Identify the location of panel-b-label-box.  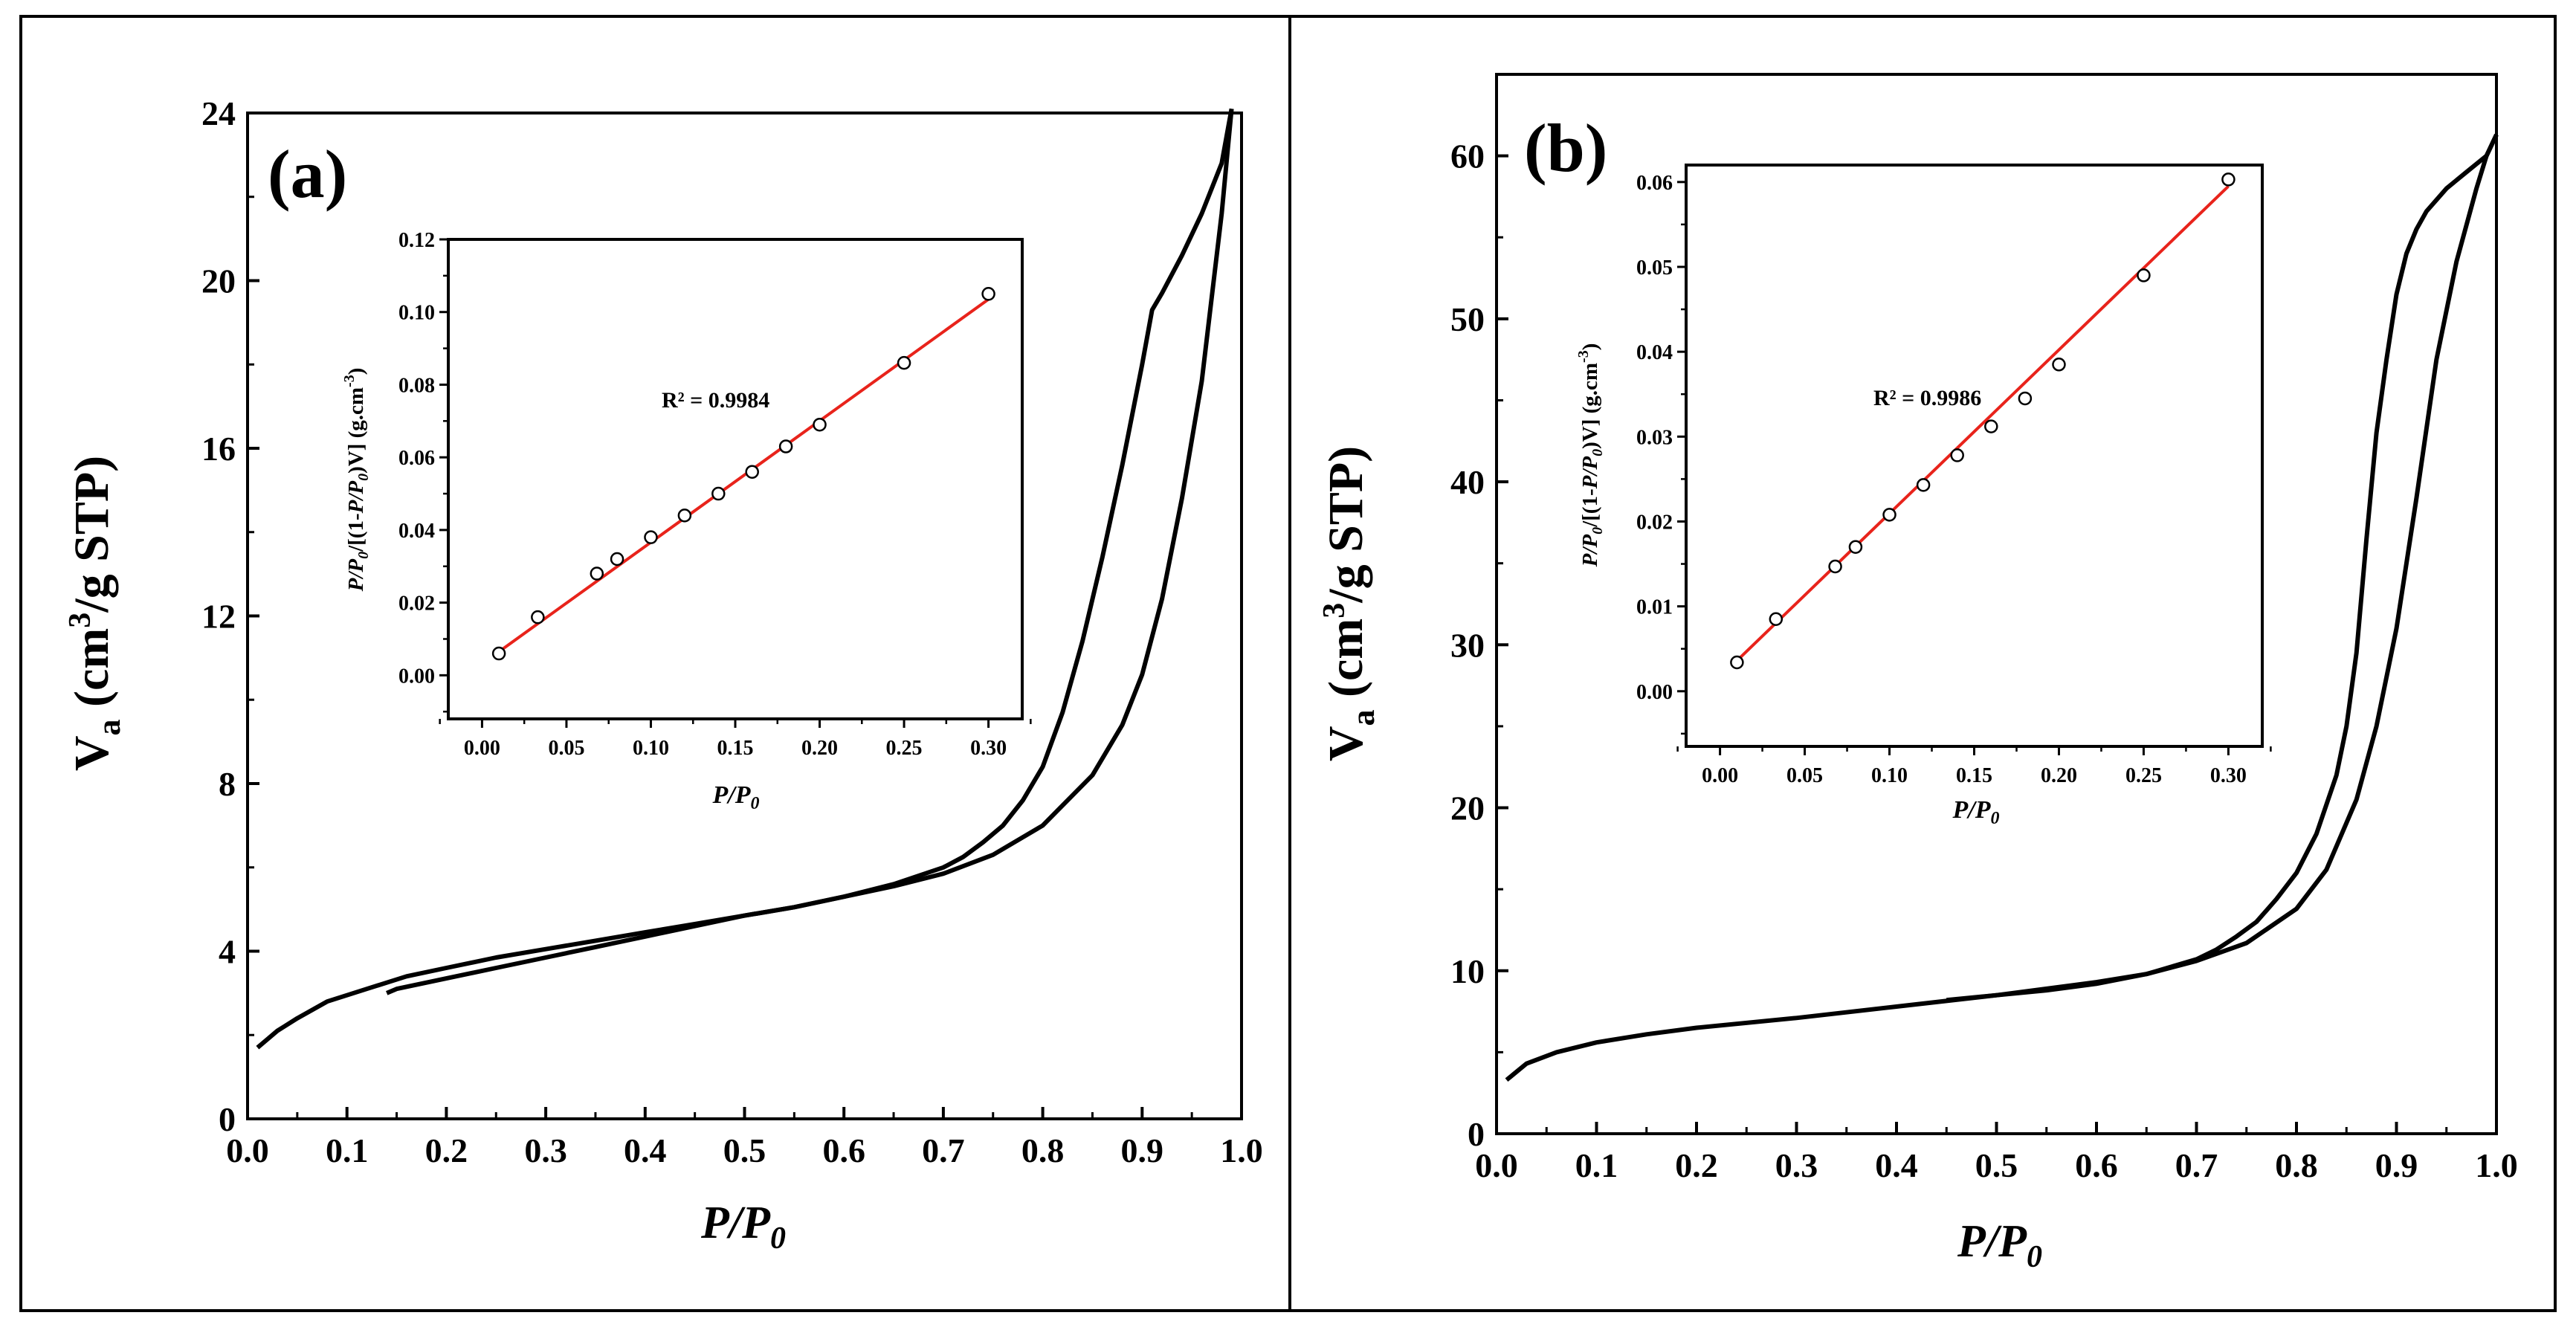
(1572, 136).